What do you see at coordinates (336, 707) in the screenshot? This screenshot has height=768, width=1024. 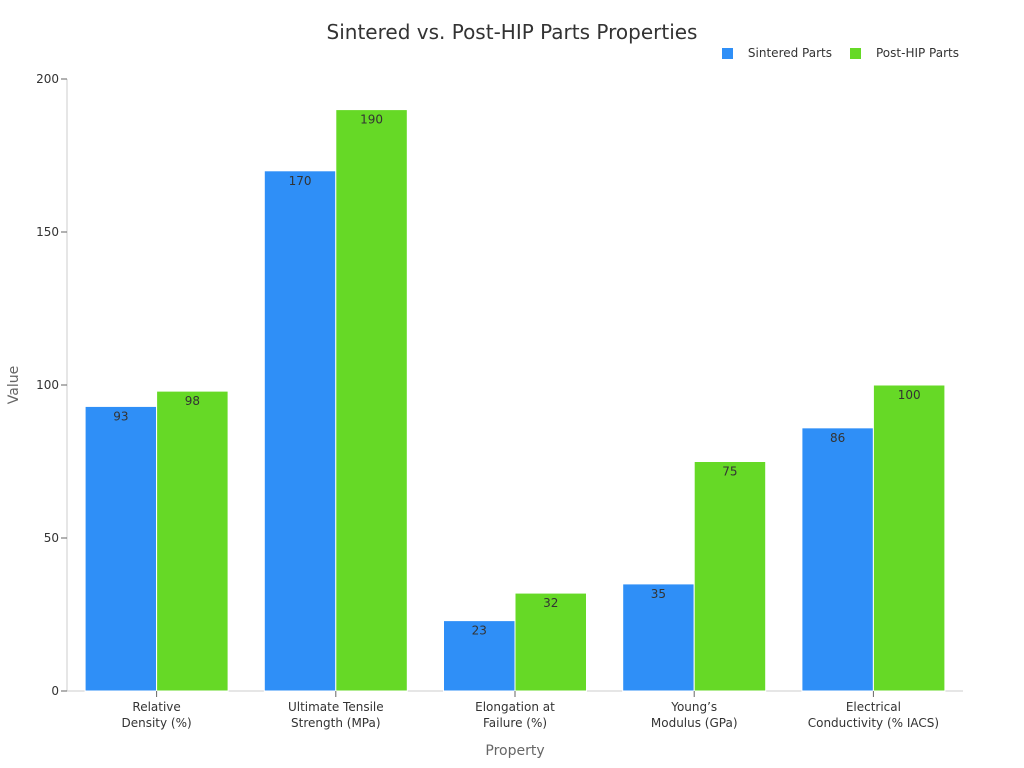 I see `x-tick-label: Ultimate Tensile` at bounding box center [336, 707].